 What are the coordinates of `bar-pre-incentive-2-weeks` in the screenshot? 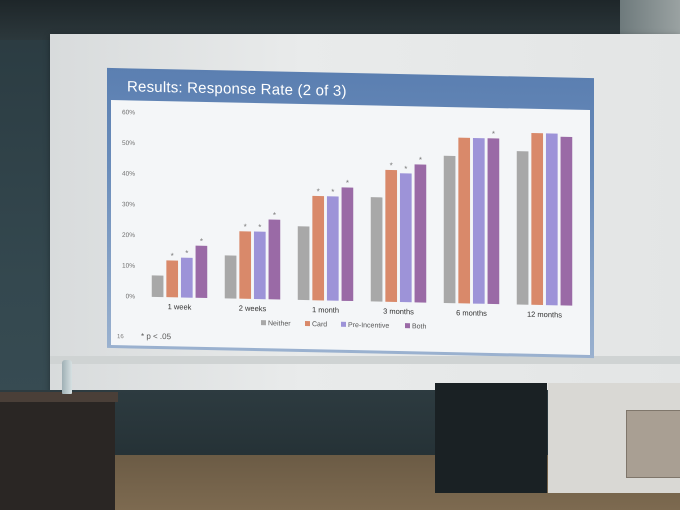 It's located at (259, 265).